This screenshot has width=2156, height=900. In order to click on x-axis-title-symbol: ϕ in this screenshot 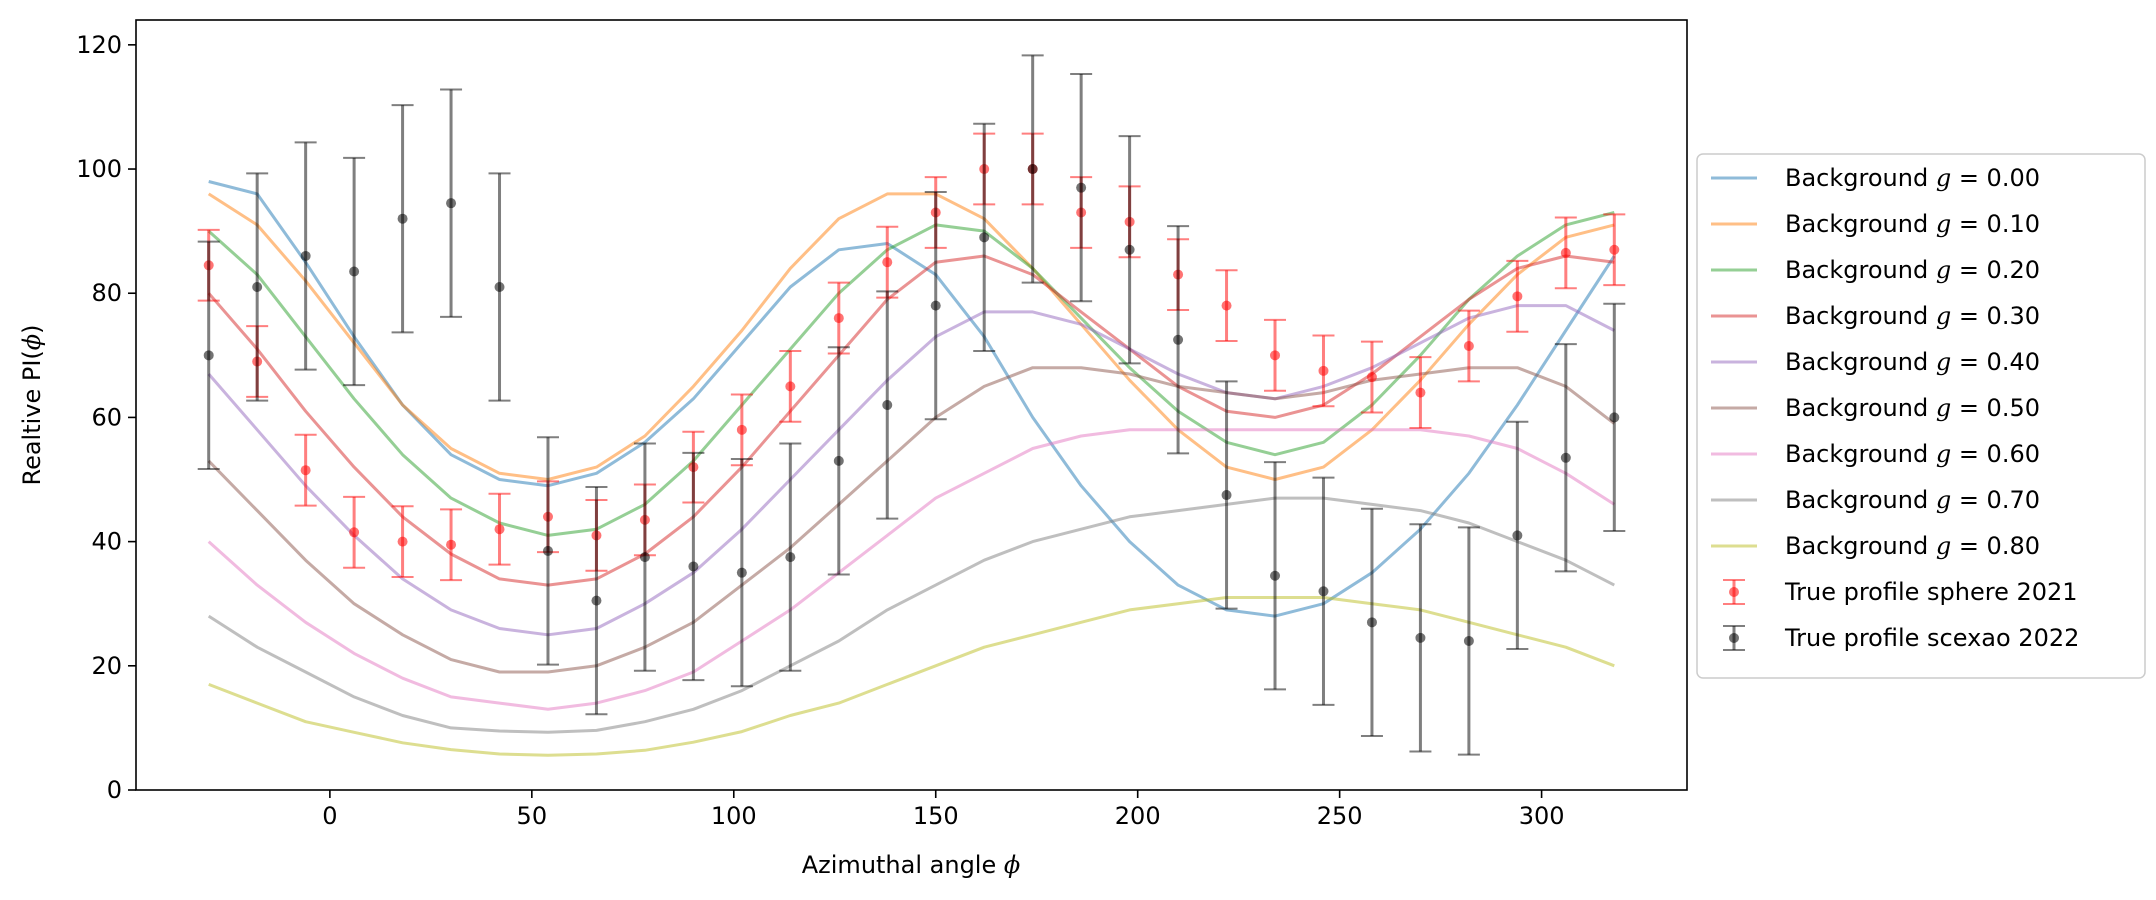, I will do `click(1012, 865)`.